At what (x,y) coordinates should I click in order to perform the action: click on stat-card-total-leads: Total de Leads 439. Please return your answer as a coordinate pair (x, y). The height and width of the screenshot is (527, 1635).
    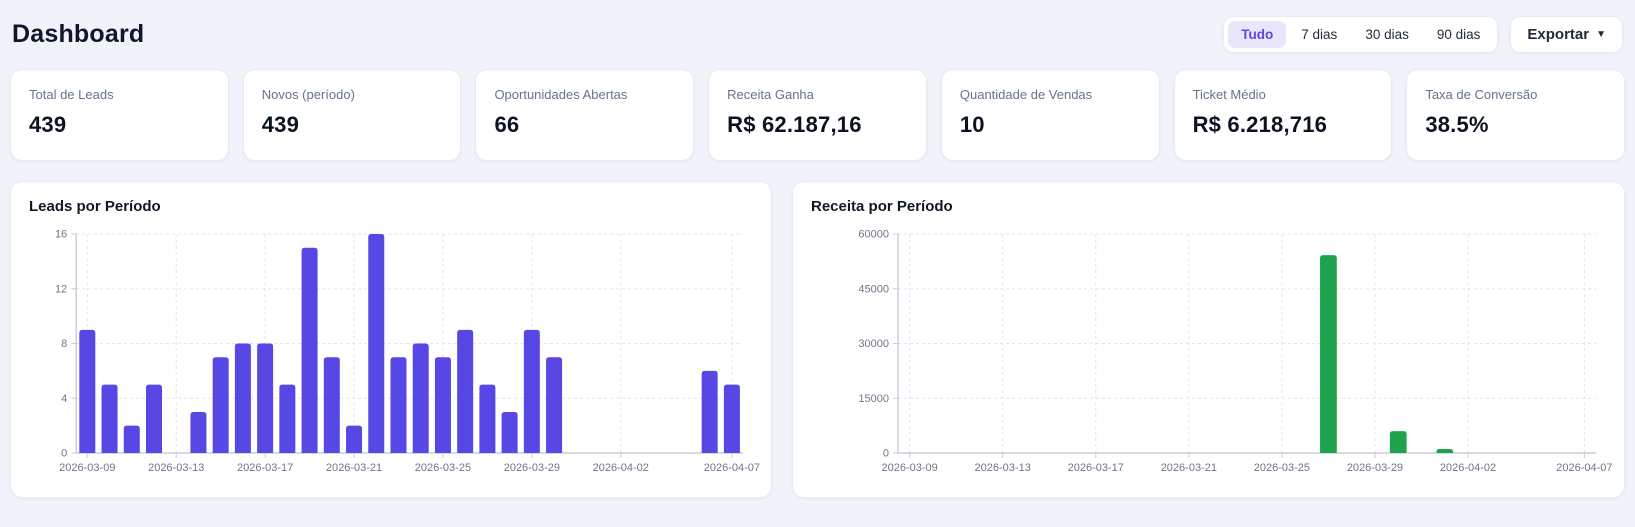
    Looking at the image, I should click on (119, 115).